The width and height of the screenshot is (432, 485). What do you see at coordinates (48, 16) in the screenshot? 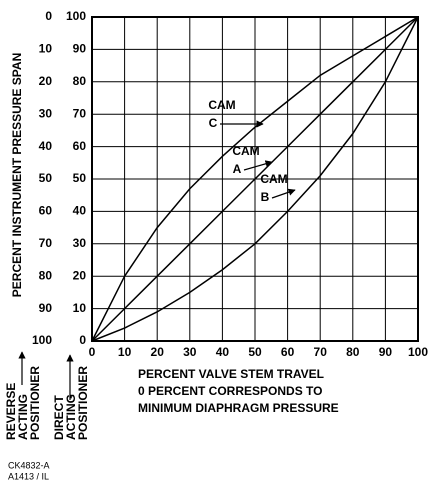
I see `y2-tick-label: 0` at bounding box center [48, 16].